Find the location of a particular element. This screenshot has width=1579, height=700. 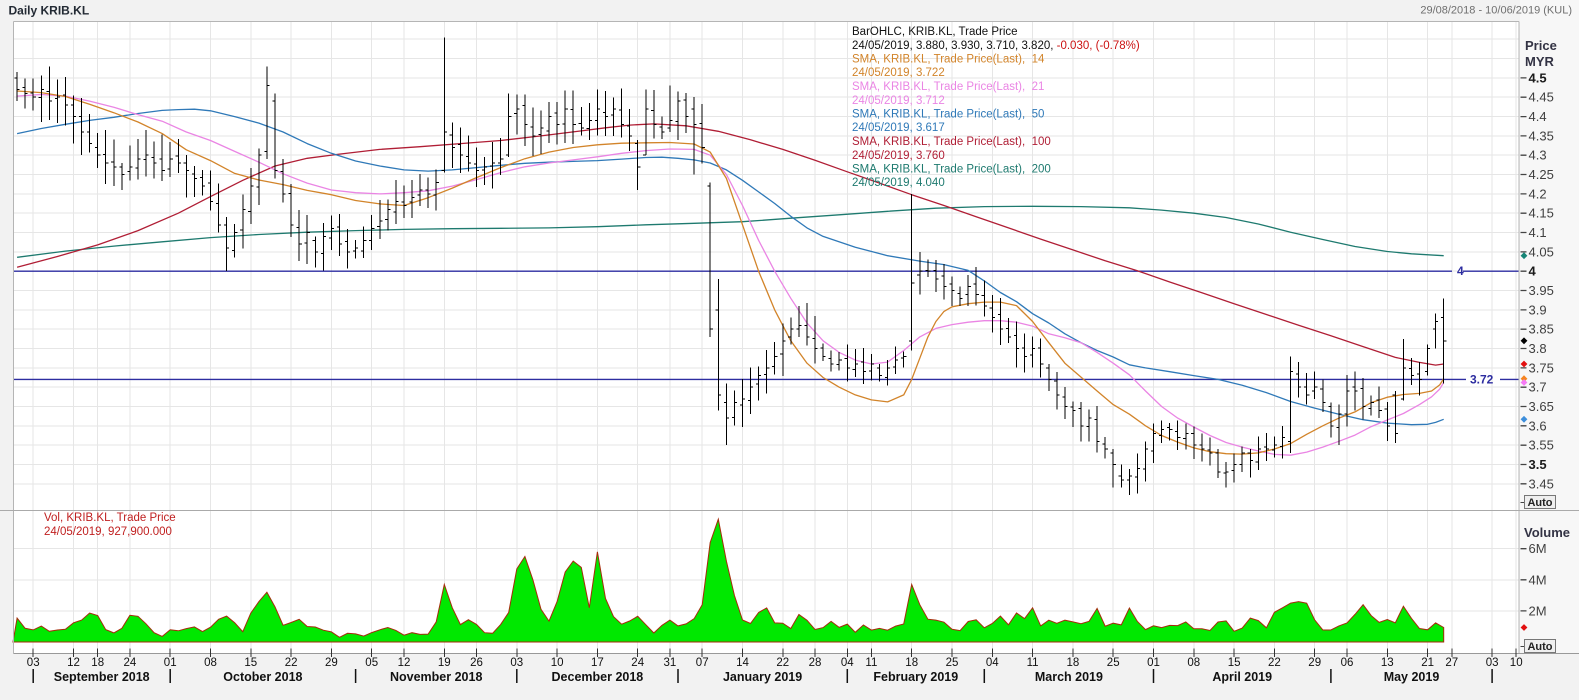

svg-text: 24/05/2019, 3.760 is located at coordinates (898, 156).